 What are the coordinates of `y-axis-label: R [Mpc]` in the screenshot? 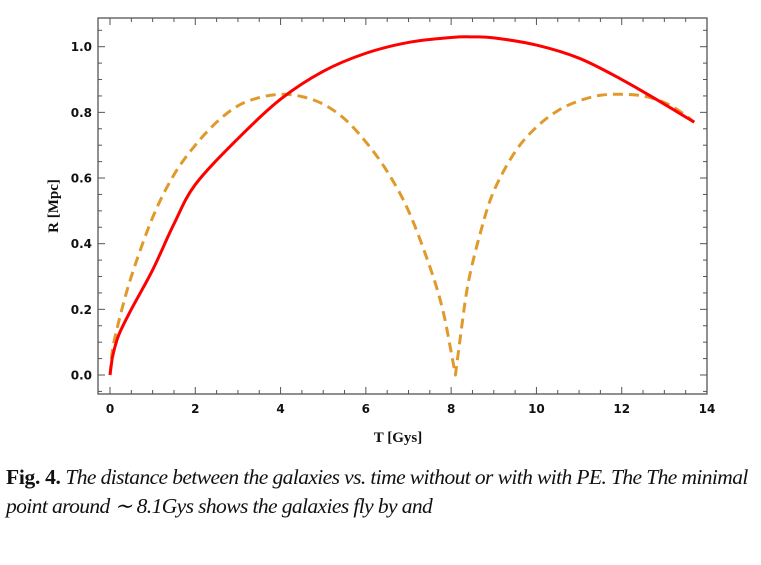 It's located at (54, 206).